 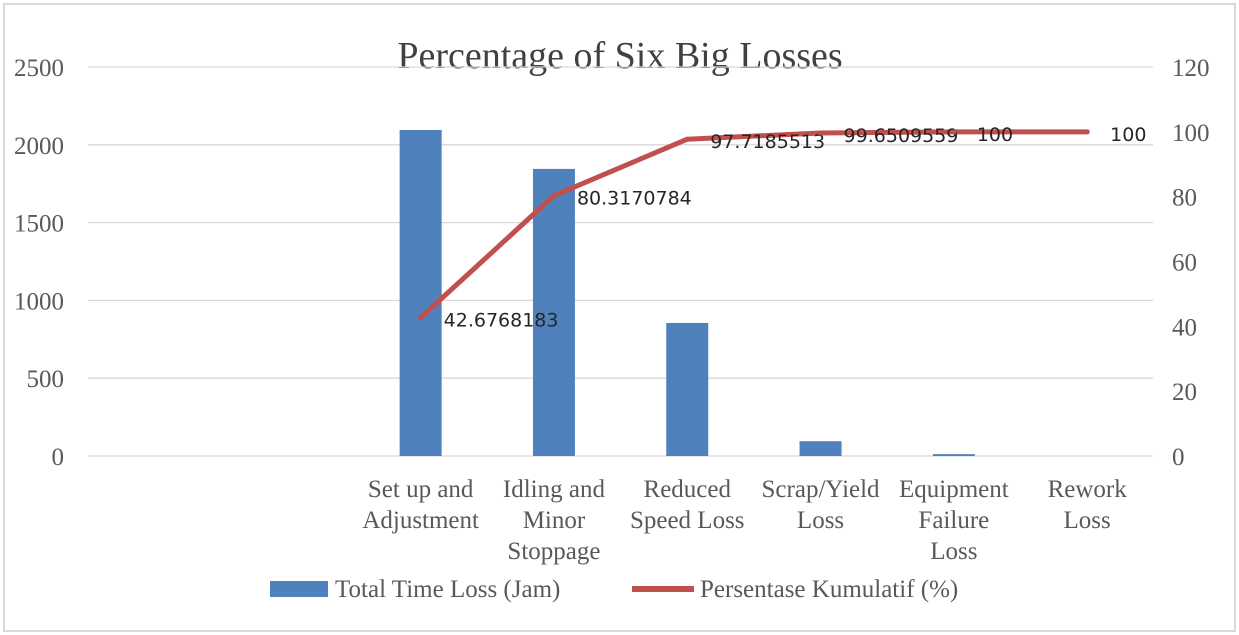 I want to click on left-tick-label: 1000, so click(x=39, y=301).